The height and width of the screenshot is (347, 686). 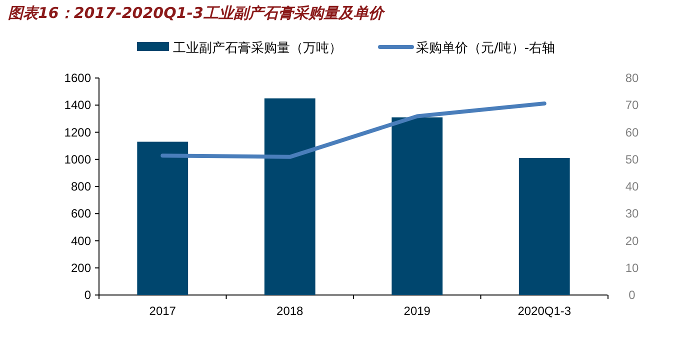 I want to click on y-tick-label: 0, so click(x=88, y=295).